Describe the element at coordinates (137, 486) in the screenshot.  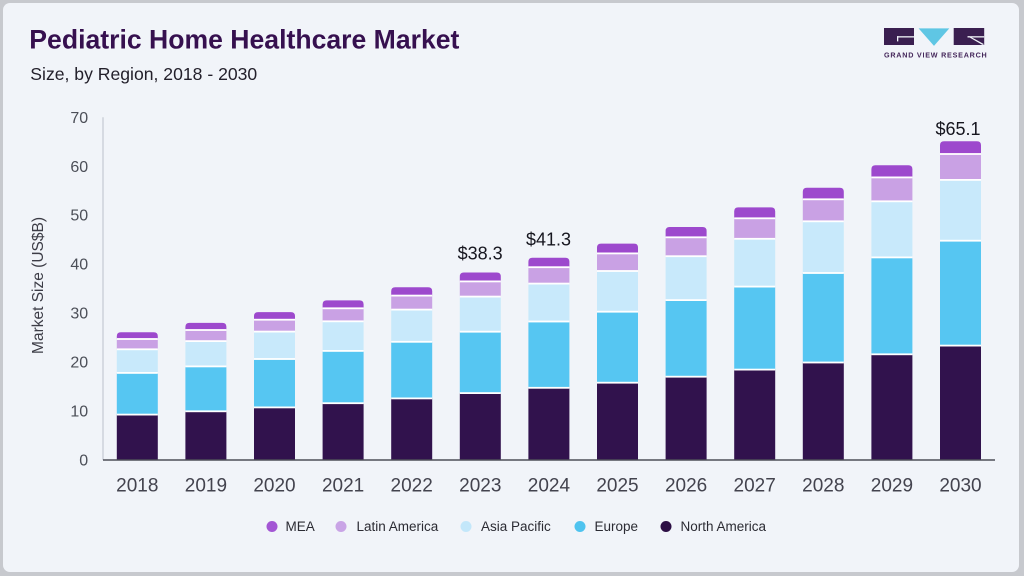
I see `svg-text: 2018` at that location.